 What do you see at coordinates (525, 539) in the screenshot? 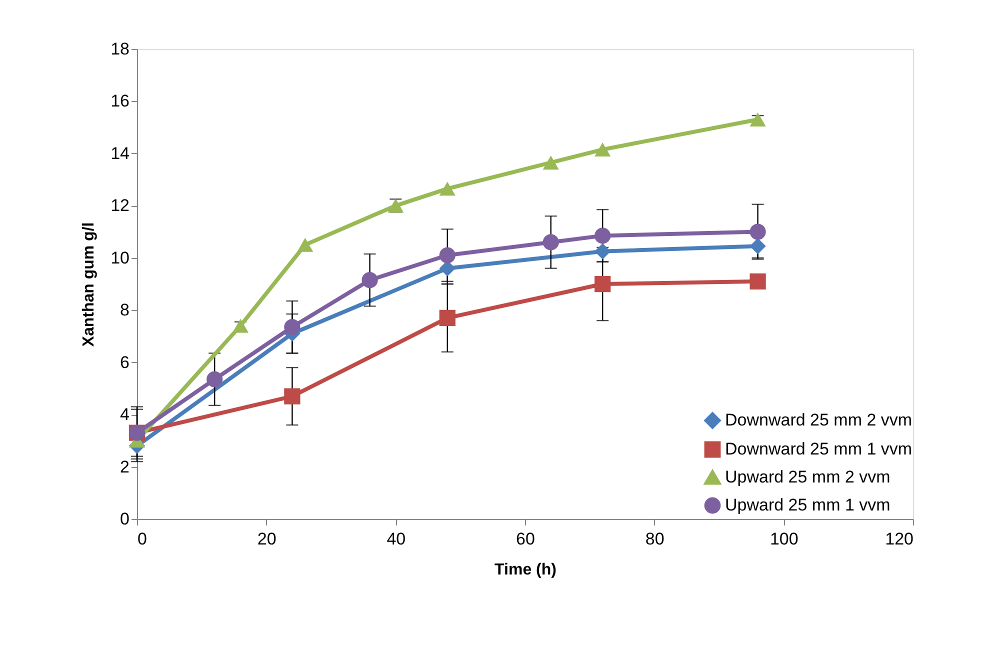
I see `x-tick-label: 60` at bounding box center [525, 539].